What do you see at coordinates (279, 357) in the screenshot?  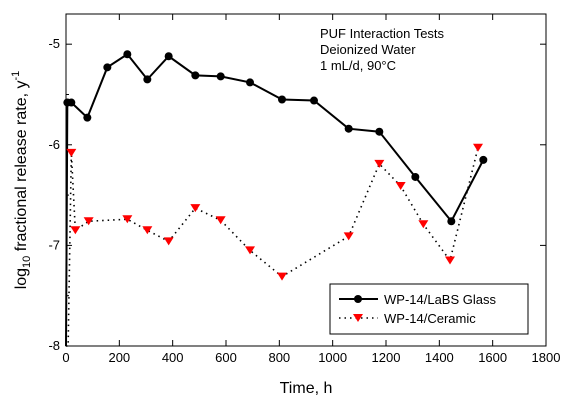 I see `x-tick-label-4: 800` at bounding box center [279, 357].